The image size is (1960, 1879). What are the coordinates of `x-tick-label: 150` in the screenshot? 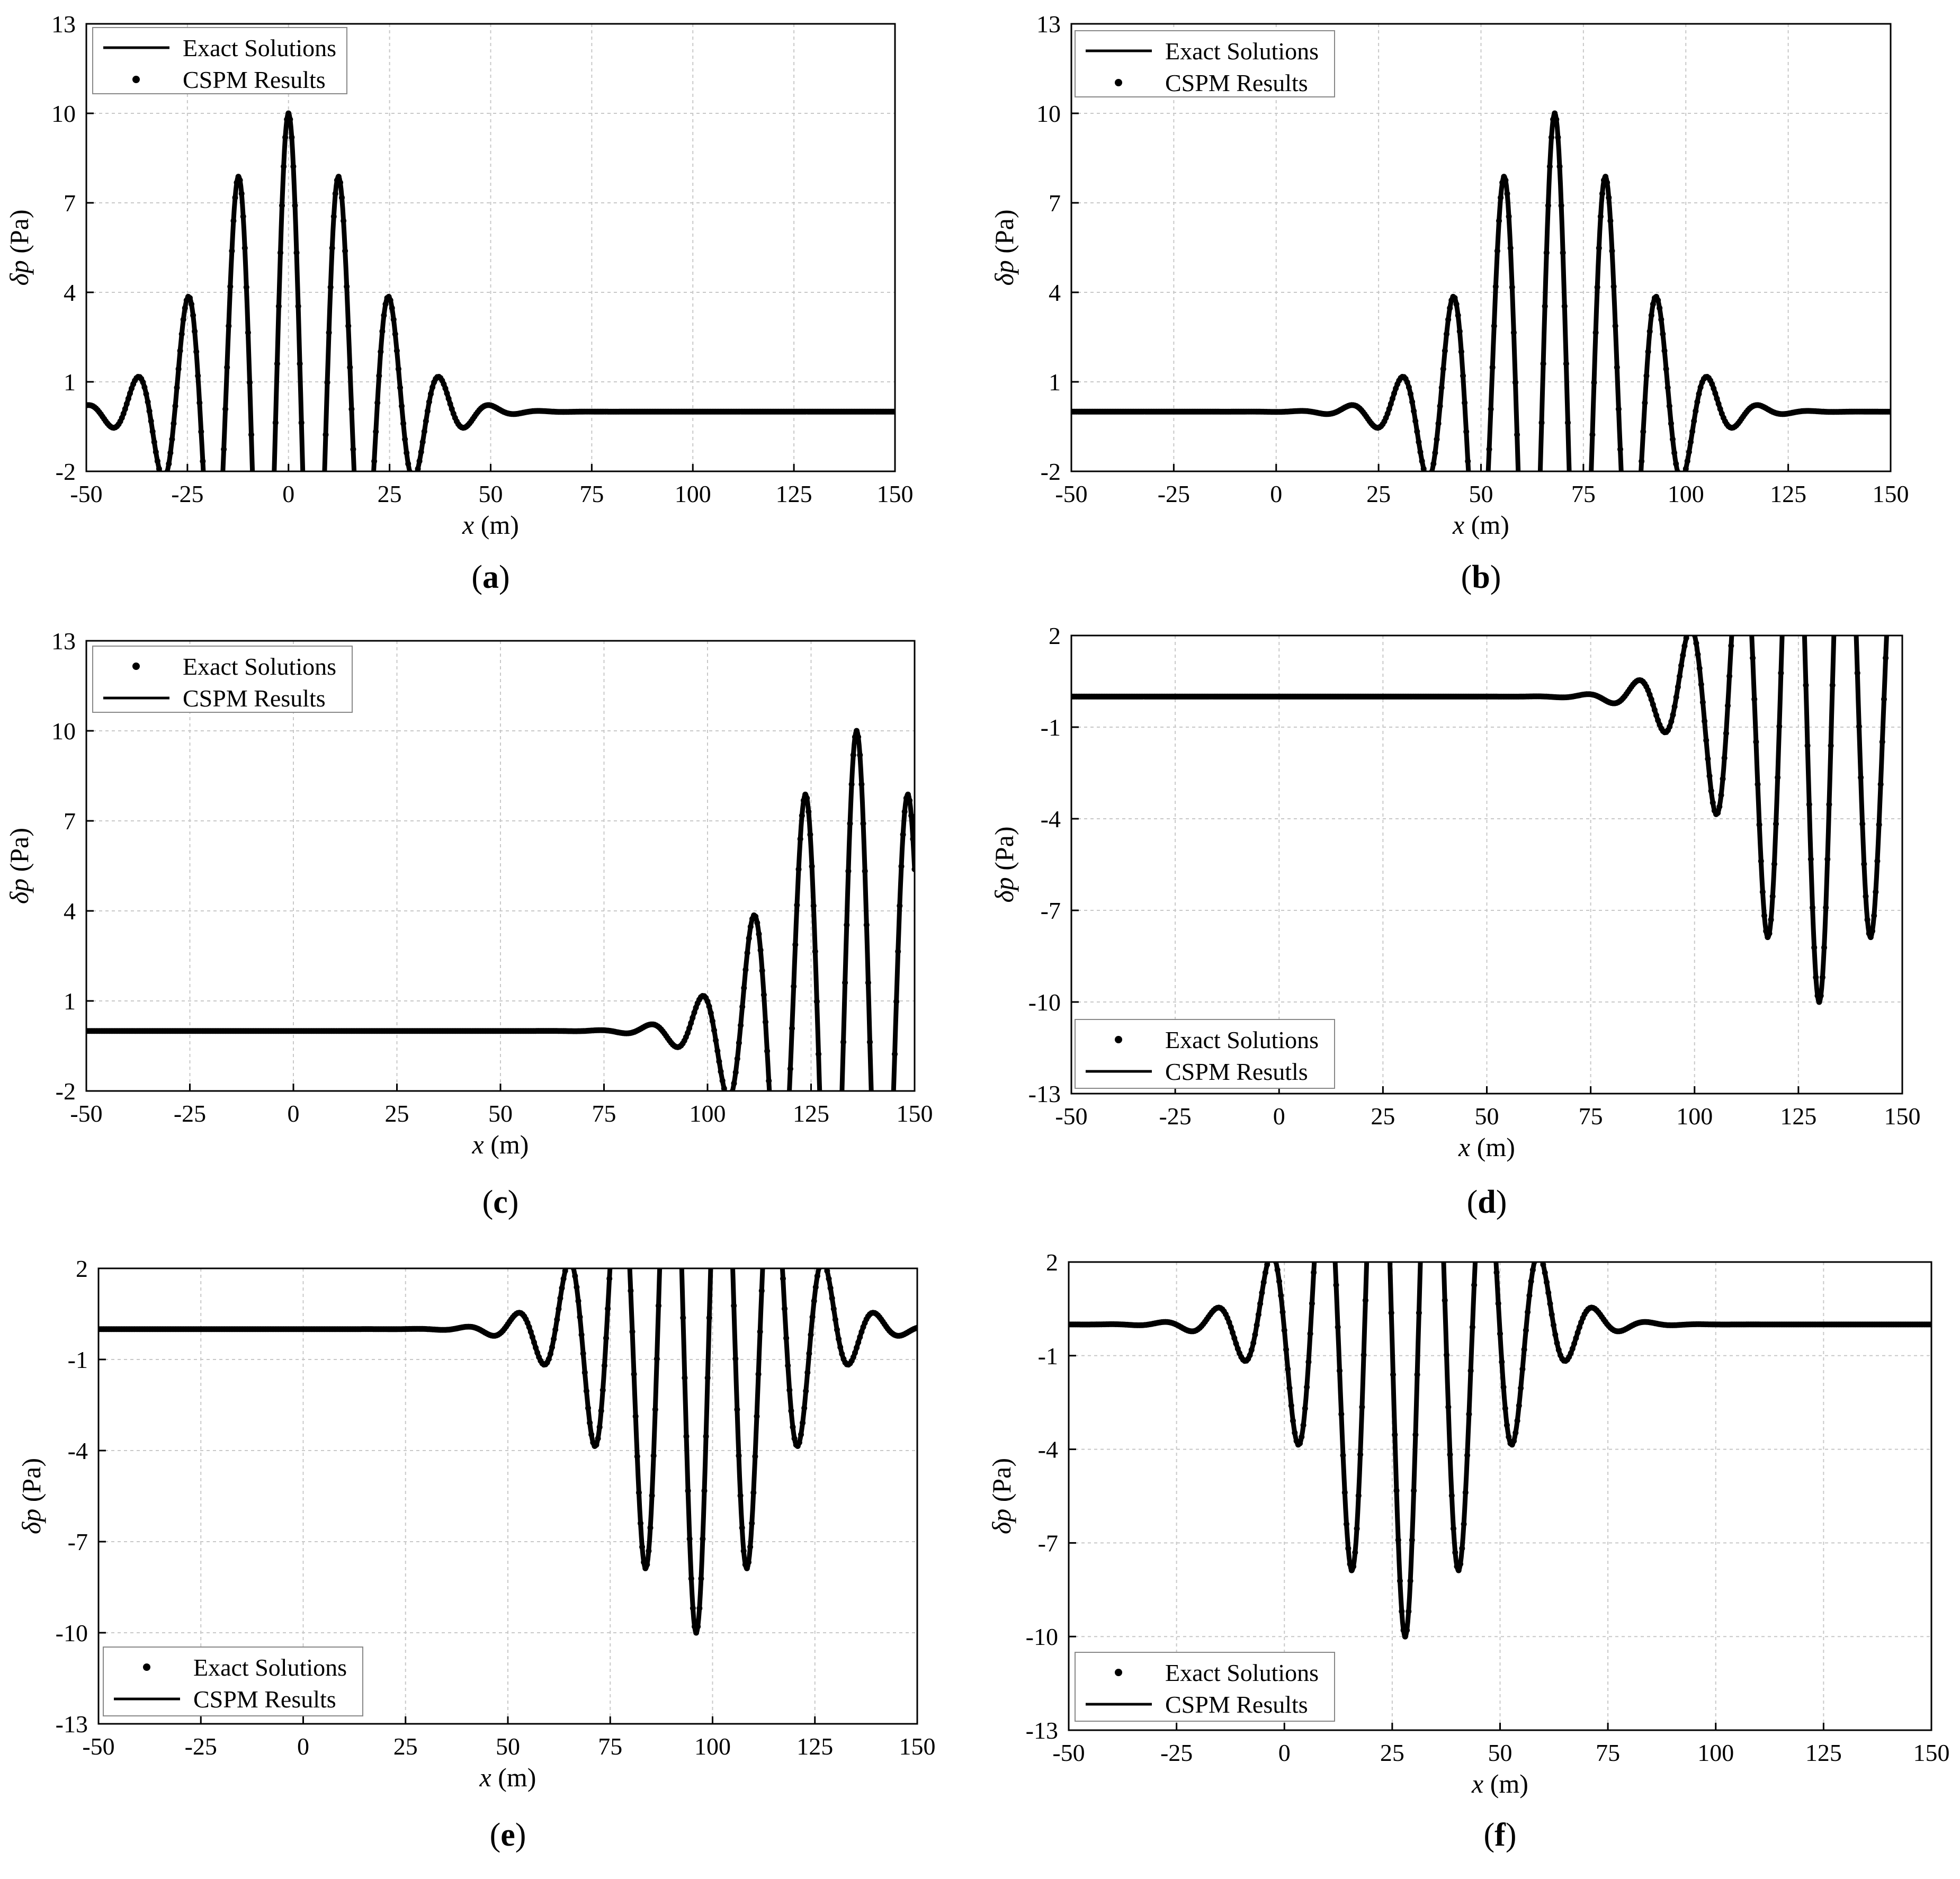 It's located at (915, 1113).